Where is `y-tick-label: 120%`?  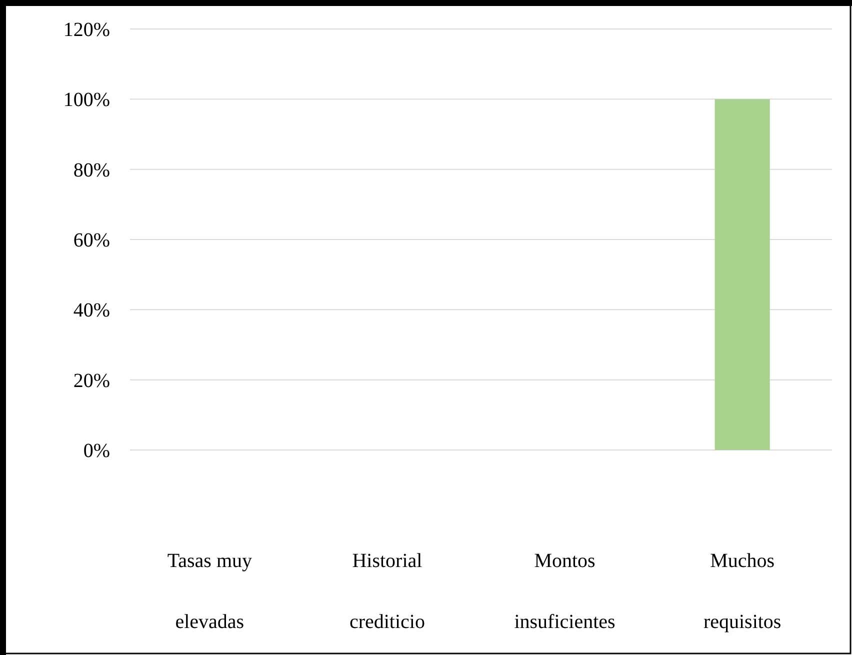 y-tick-label: 120% is located at coordinates (86, 30).